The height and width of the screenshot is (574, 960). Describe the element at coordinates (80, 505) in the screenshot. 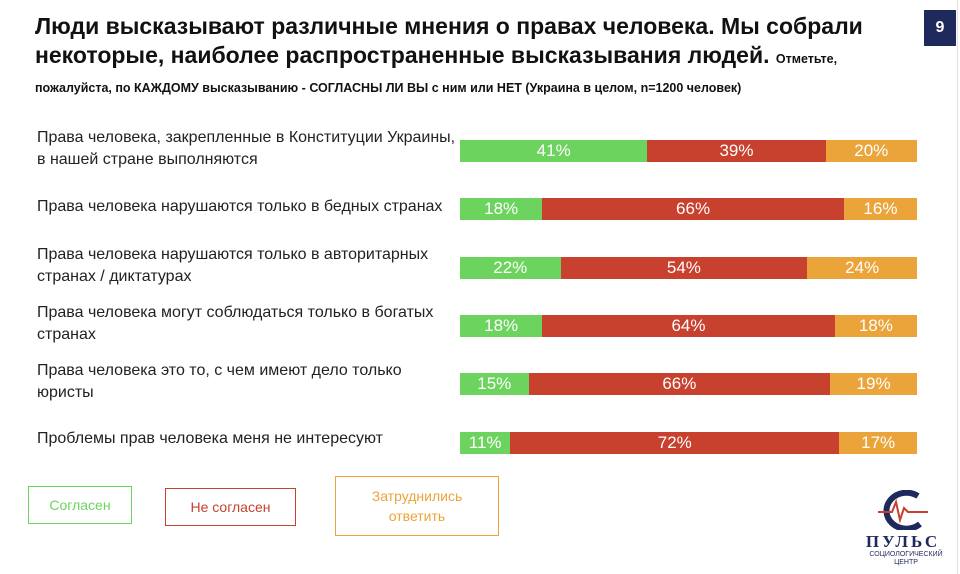

I see `legend-entry: Согласен` at that location.